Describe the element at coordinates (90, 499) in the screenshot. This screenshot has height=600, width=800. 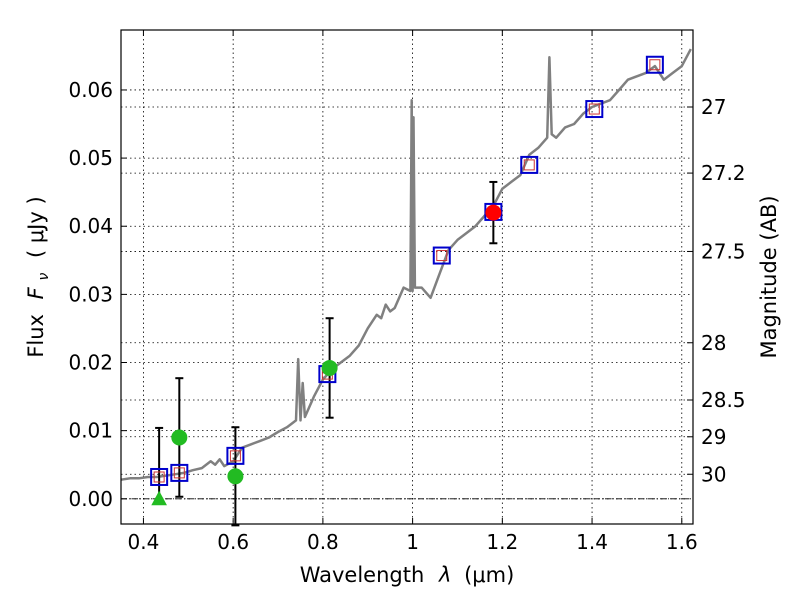
I see `y-tick-label: 0.00` at that location.